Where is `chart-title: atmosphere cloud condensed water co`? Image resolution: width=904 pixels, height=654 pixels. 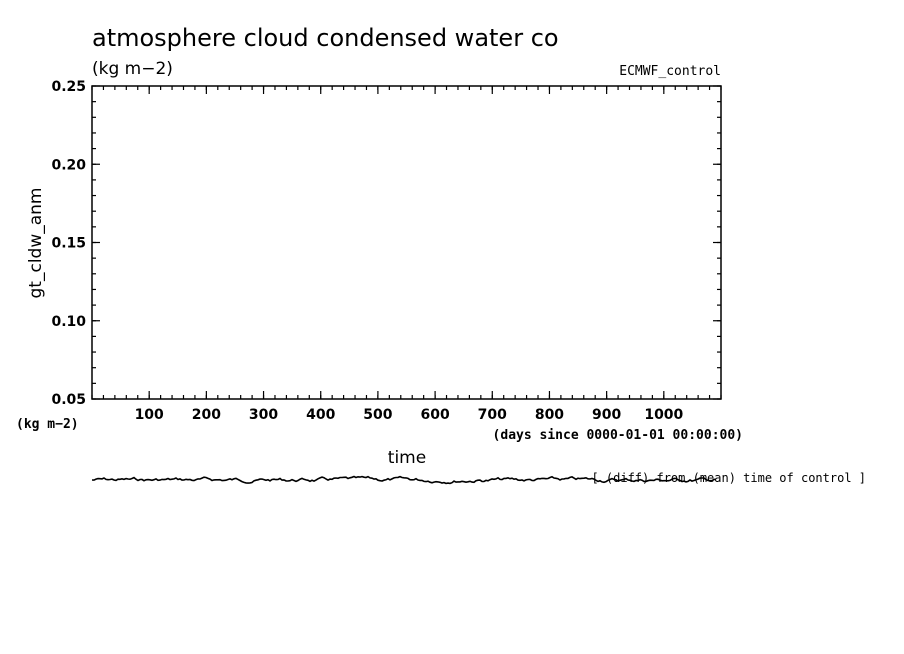 chart-title: atmosphere cloud condensed water co is located at coordinates (325, 38).